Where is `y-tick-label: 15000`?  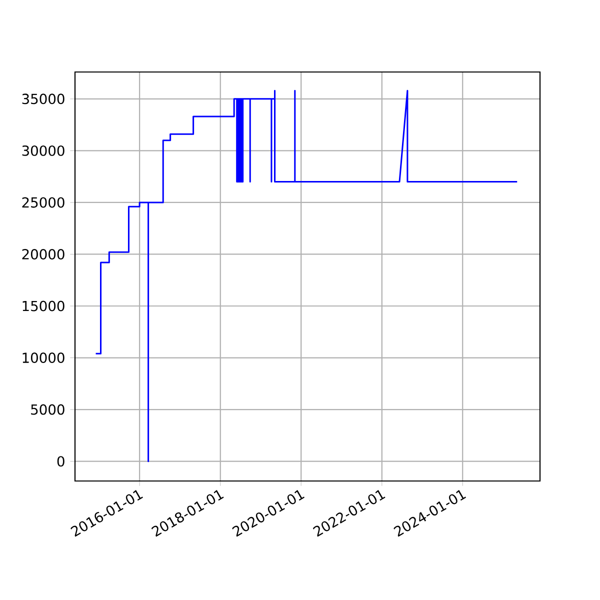 y-tick-label: 15000 is located at coordinates (43, 306).